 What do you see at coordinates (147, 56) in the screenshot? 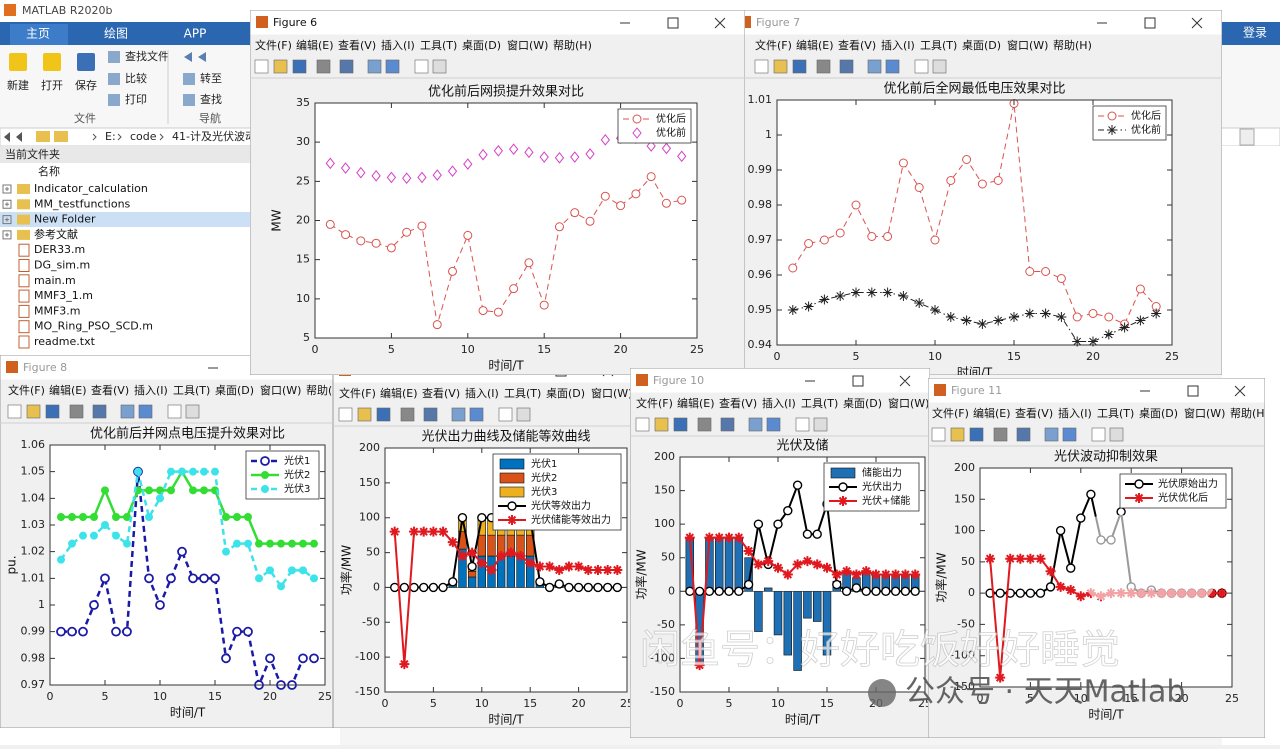
I see `ribbon-button: 查找文件` at bounding box center [147, 56].